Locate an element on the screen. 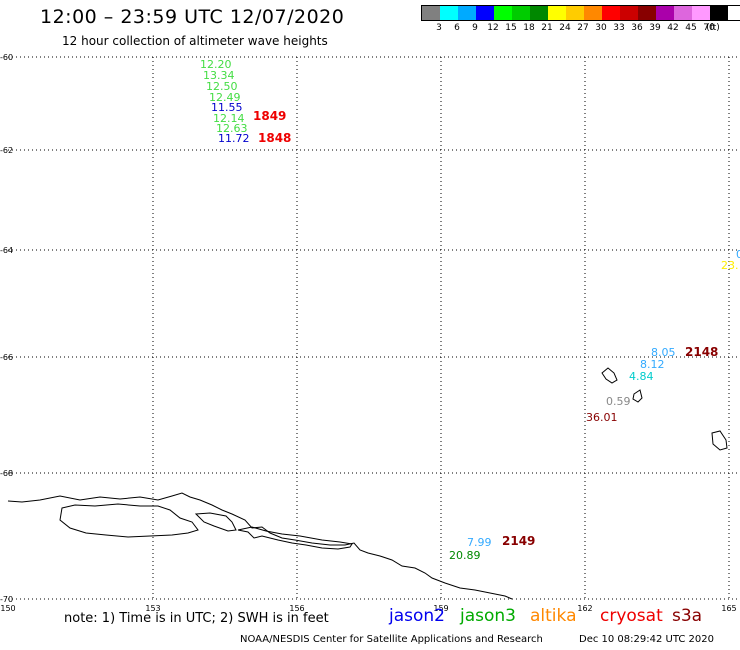 The image size is (740, 650). scale-label: 39 is located at coordinates (655, 28).